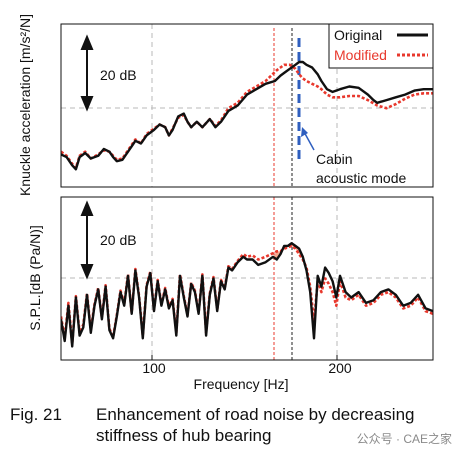 Image resolution: width=466 pixels, height=457 pixels. What do you see at coordinates (247, 368) in the screenshot?
I see `x-tick-labels: 100 200` at bounding box center [247, 368].